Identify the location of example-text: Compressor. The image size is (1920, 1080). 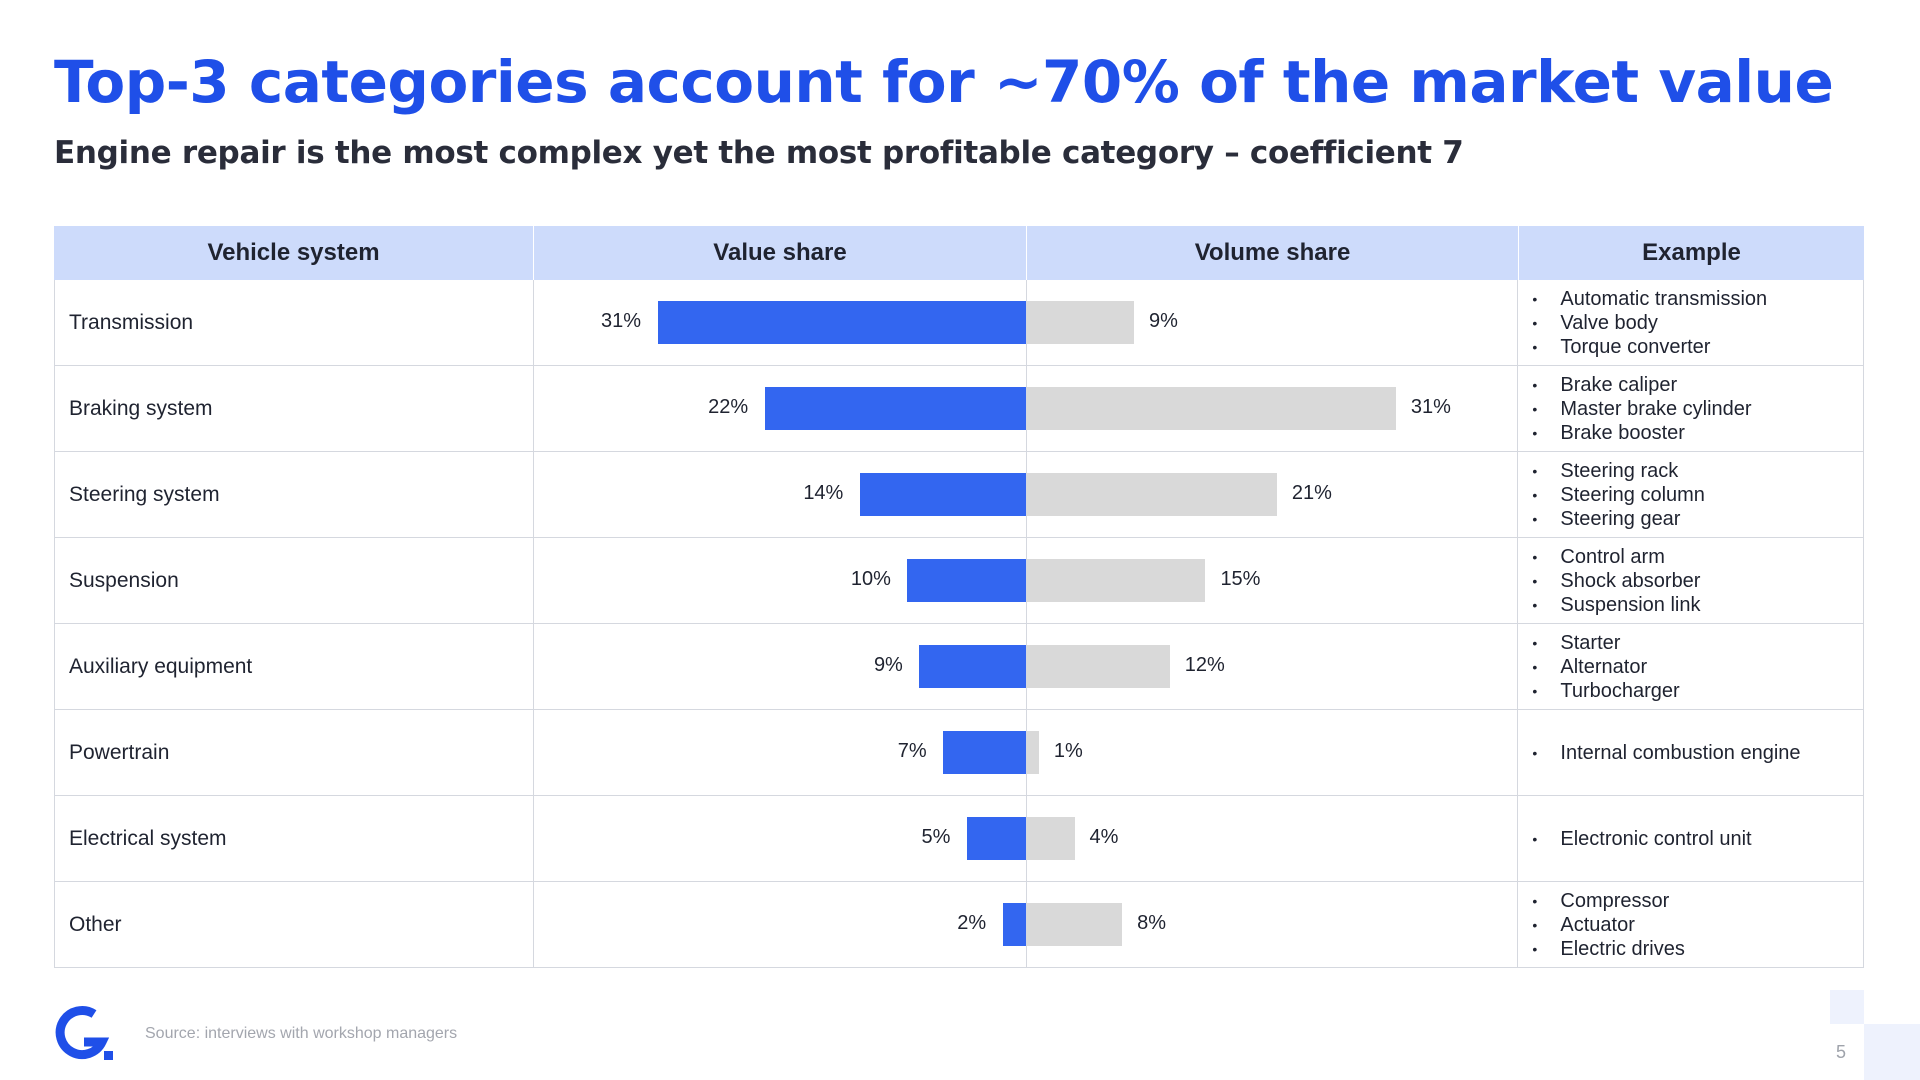
(1615, 900).